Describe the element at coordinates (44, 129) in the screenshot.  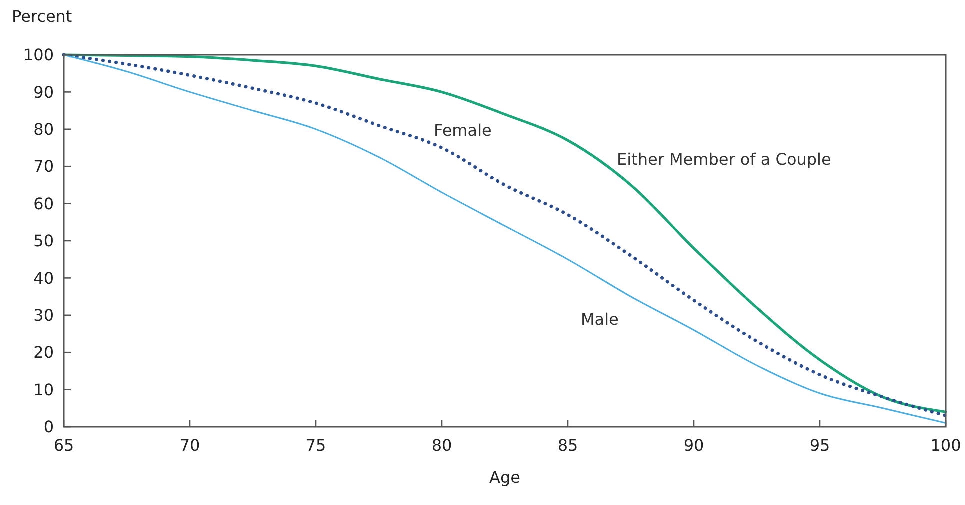
I see `y-tick-label: 80` at that location.